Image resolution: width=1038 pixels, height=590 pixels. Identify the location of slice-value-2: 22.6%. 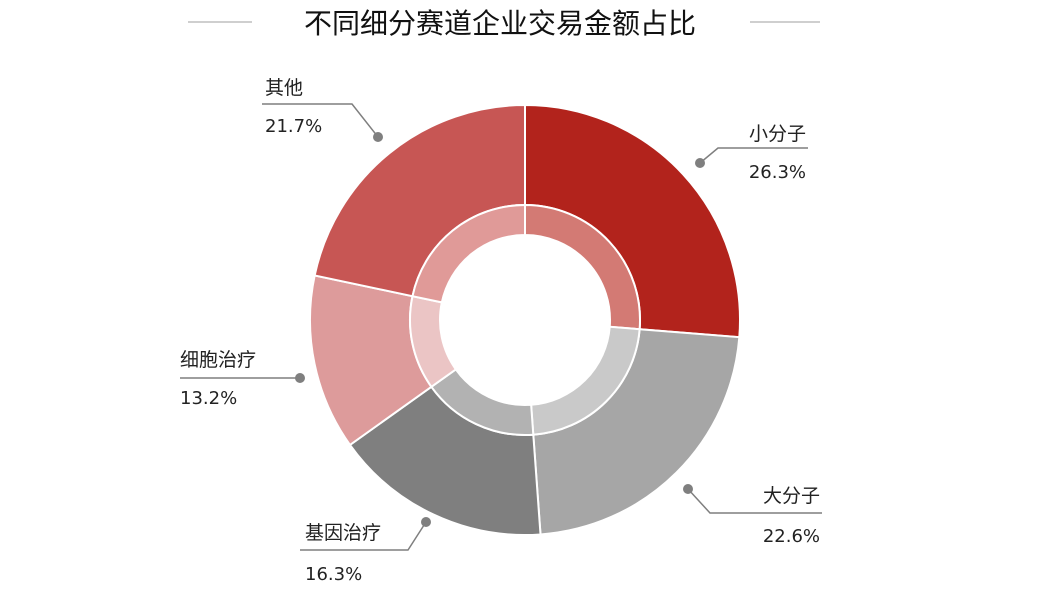
(791, 536).